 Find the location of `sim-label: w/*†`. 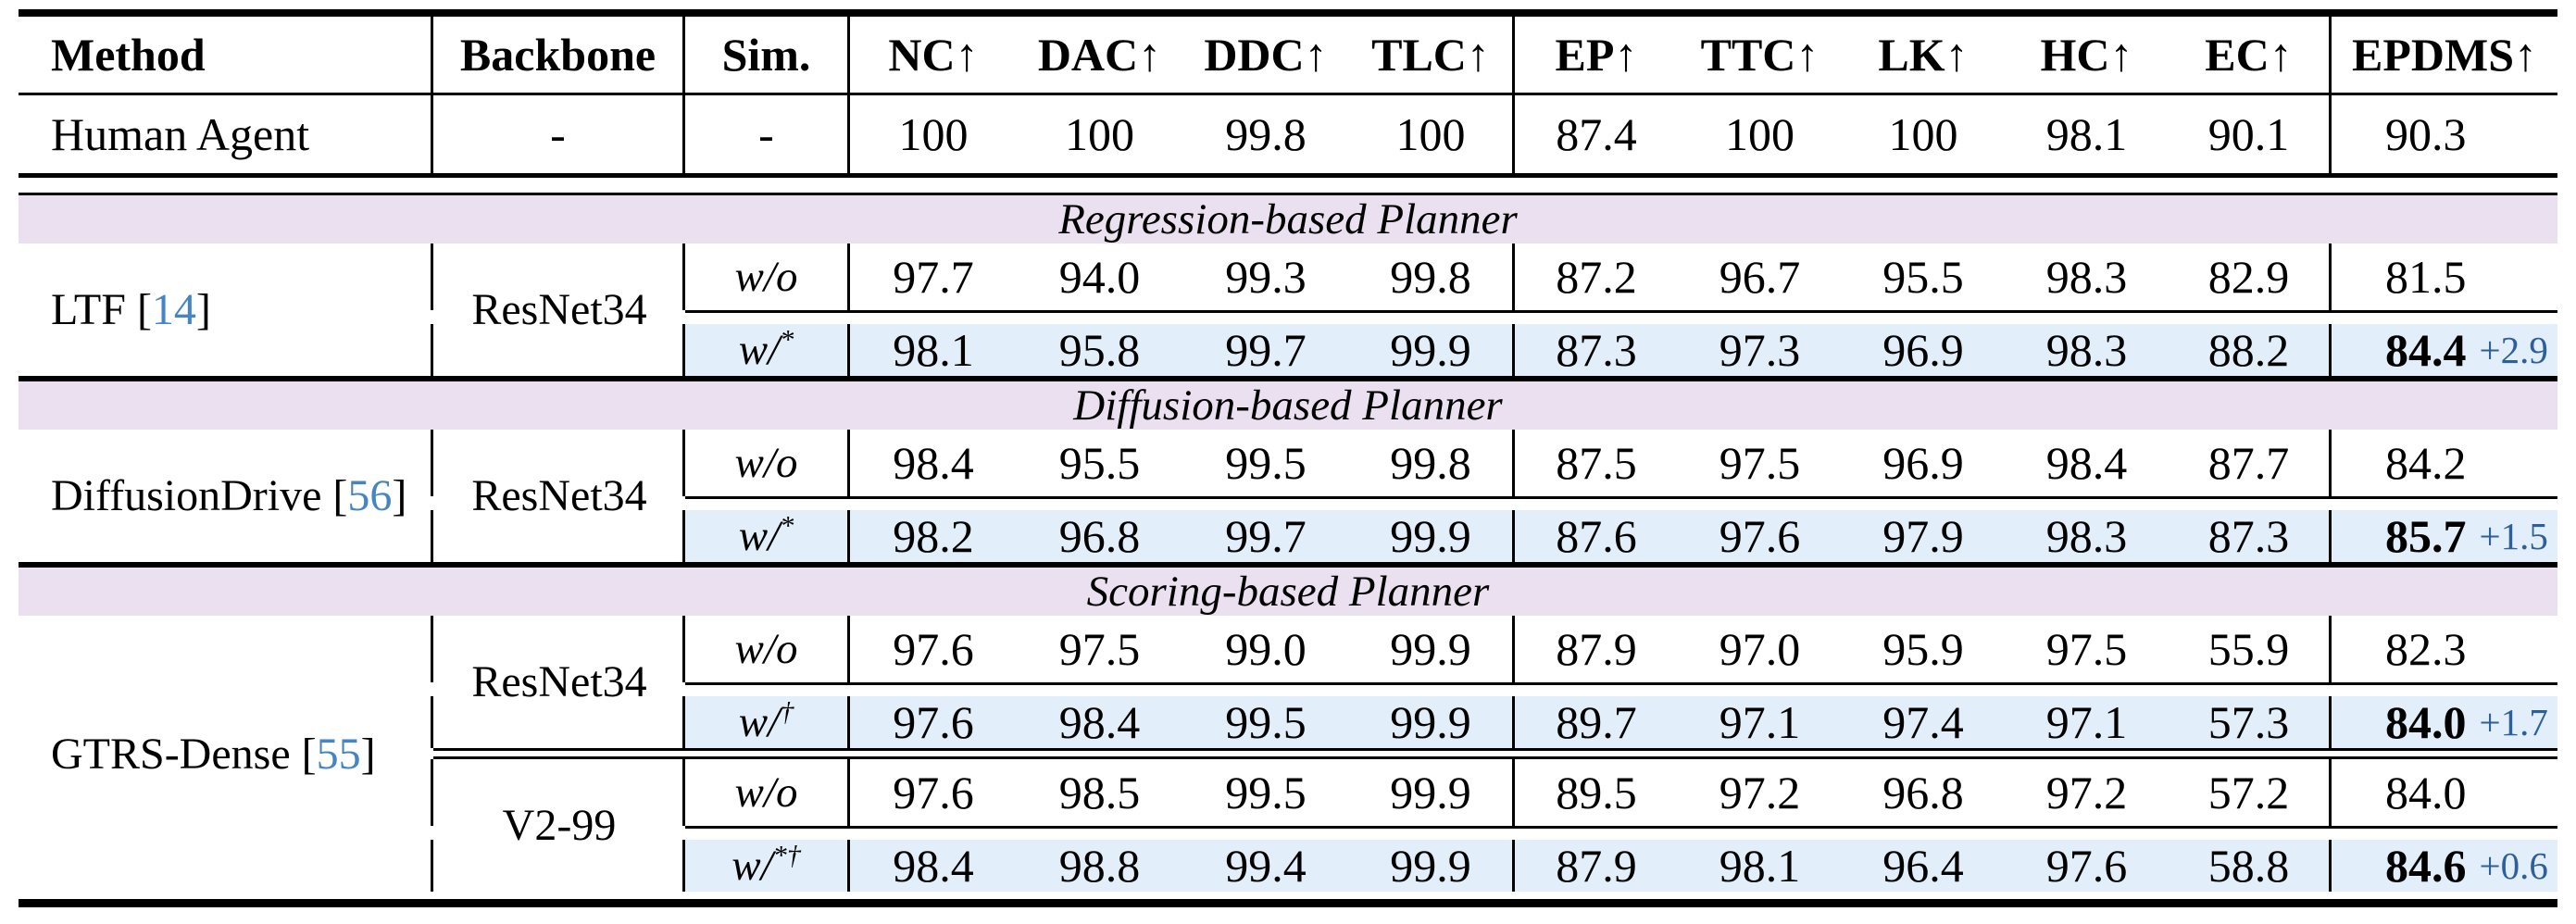

sim-label: w/*† is located at coordinates (767, 865).